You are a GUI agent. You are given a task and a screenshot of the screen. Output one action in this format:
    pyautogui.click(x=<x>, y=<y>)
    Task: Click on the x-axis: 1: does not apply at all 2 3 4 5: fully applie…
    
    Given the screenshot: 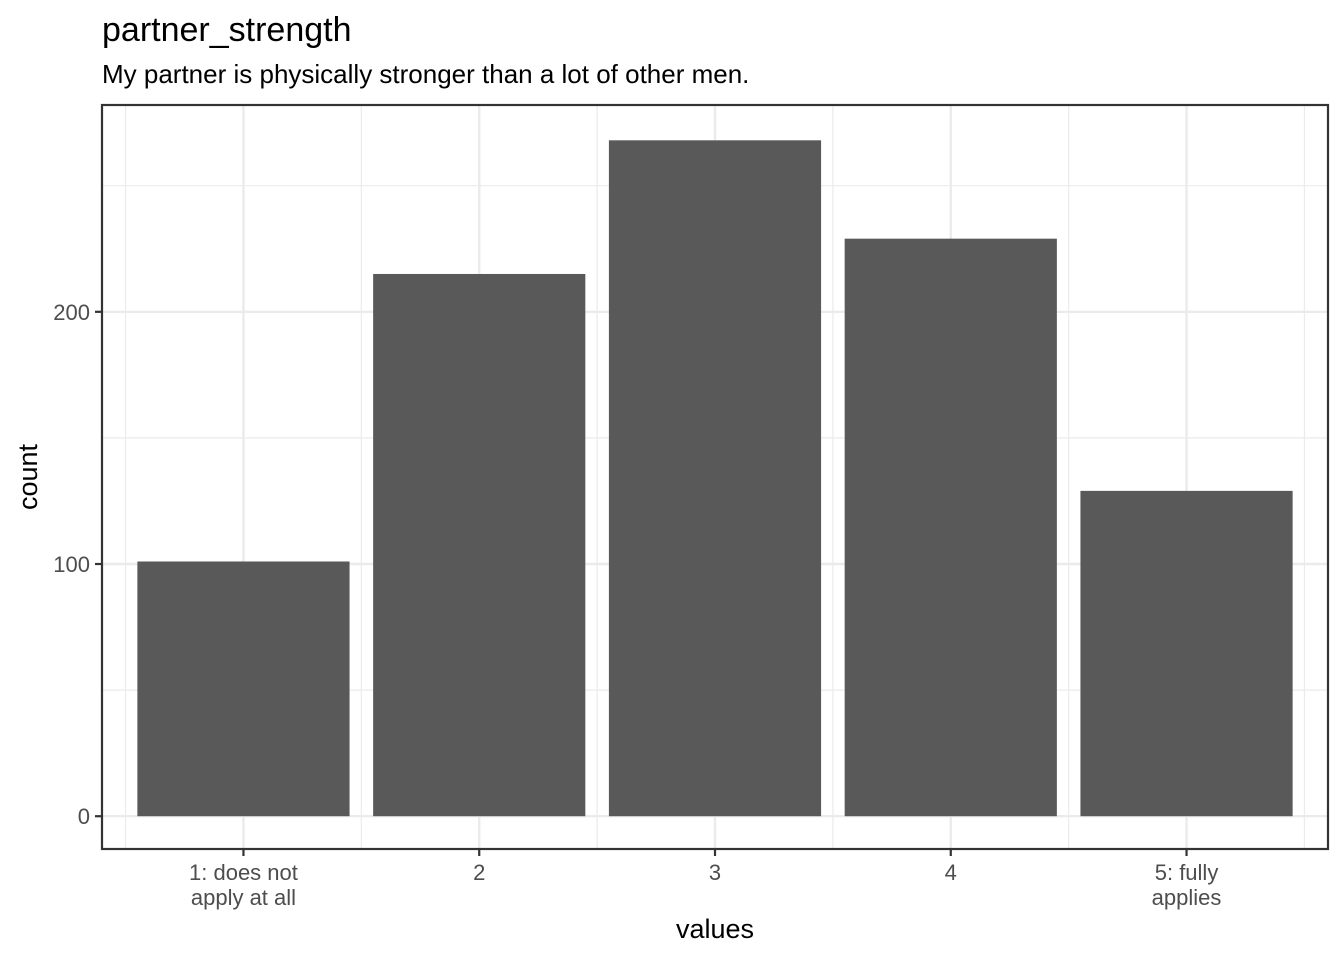 What is the action you would take?
    pyautogui.click(x=705, y=879)
    